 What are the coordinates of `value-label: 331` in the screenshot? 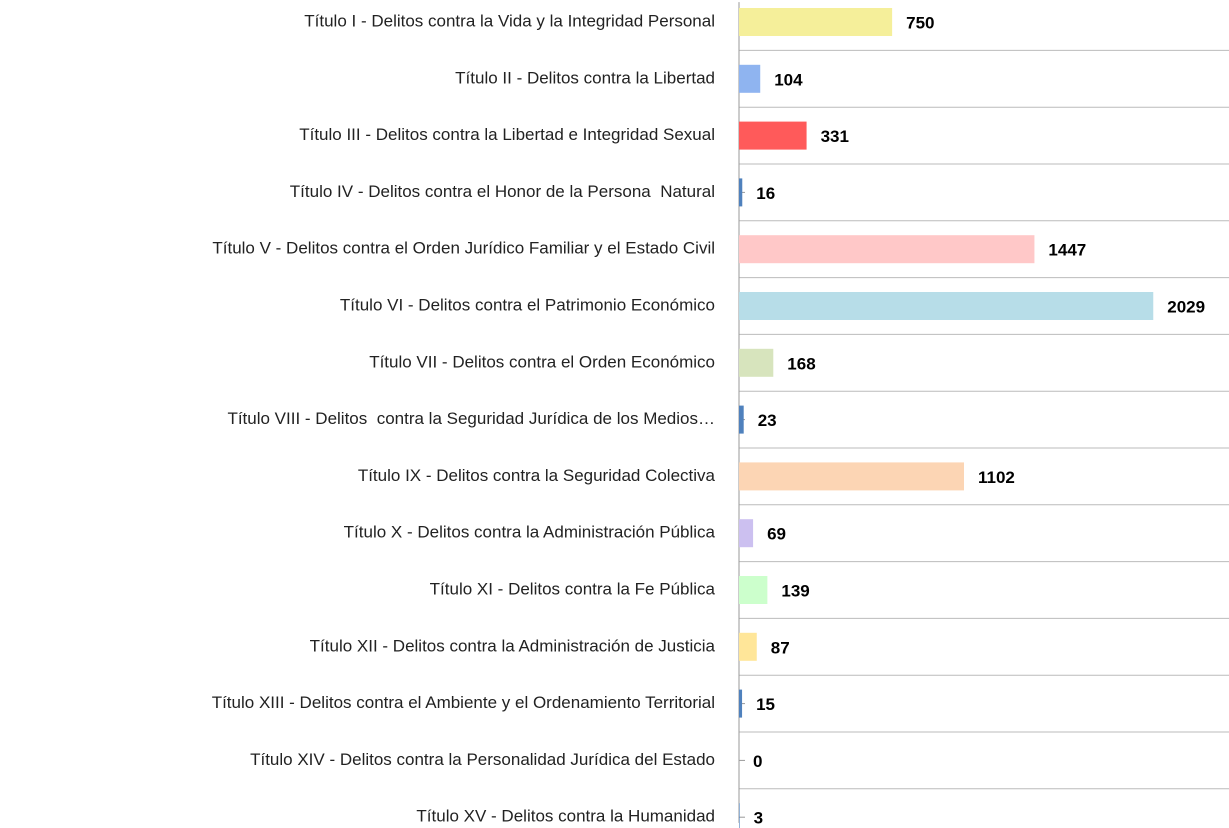 It's located at (835, 136).